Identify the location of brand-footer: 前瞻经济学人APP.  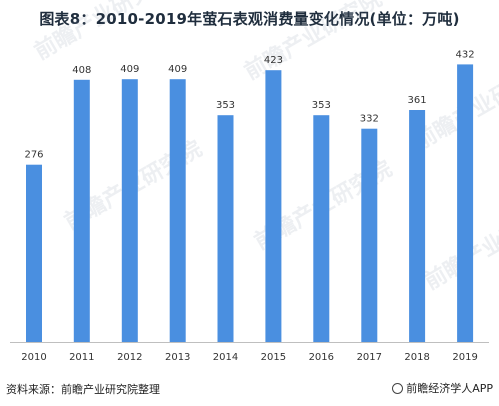
(442, 388).